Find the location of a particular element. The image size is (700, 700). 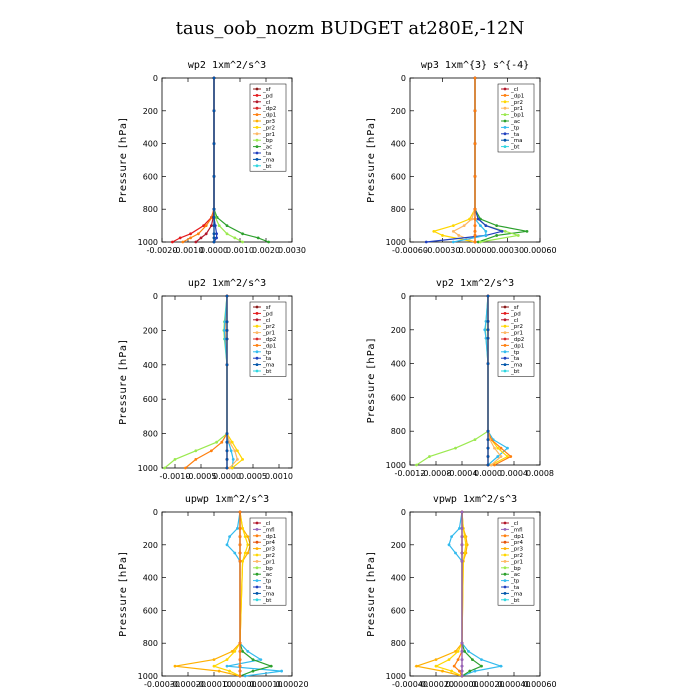

x-tick-label: -0.00010 is located at coordinates (214, 684).